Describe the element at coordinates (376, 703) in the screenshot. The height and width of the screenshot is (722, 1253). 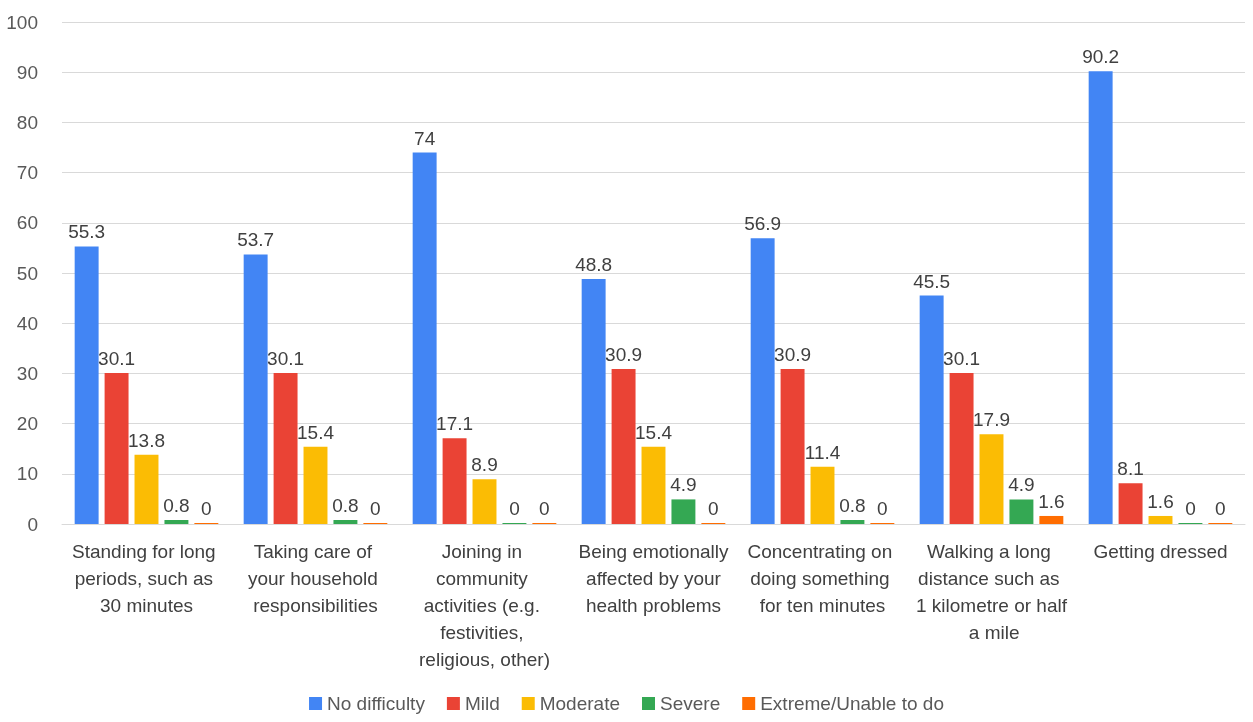
I see `legend-label: No difficulty` at that location.